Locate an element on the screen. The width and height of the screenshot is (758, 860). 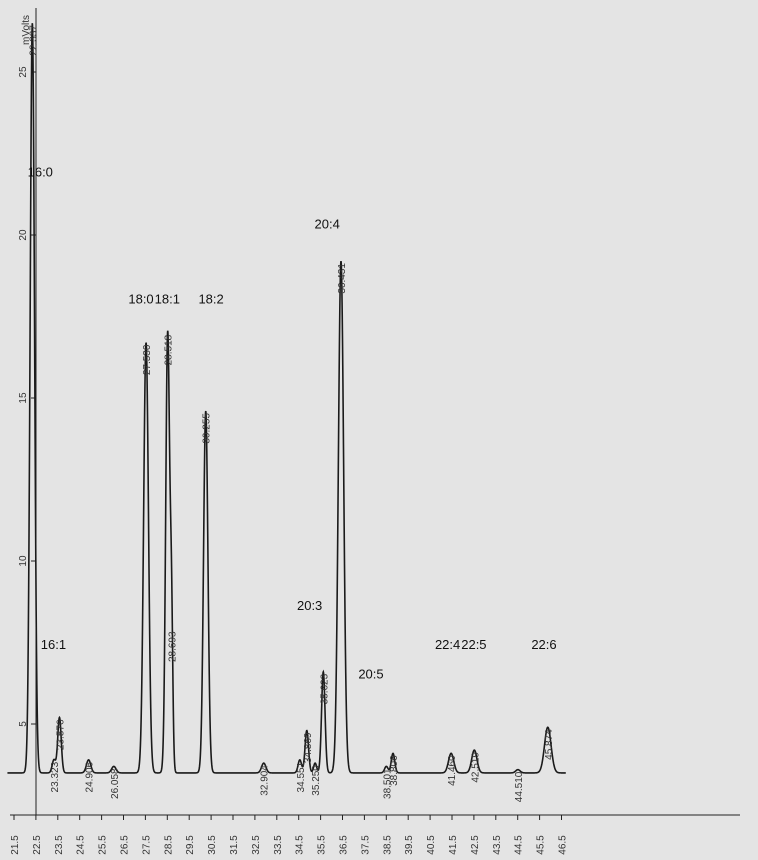
lipid-label: 22:4 is located at coordinates (447, 644).